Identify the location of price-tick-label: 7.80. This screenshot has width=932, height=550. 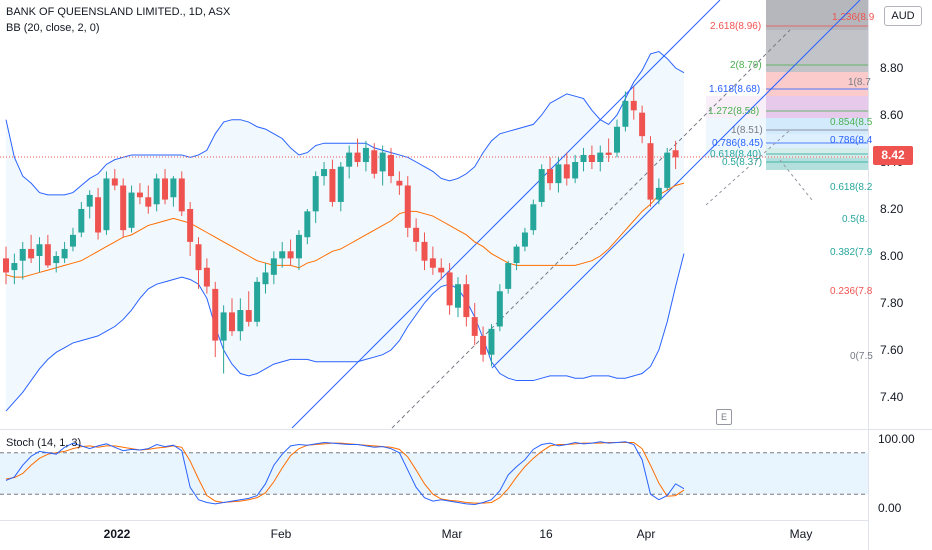
(892, 303).